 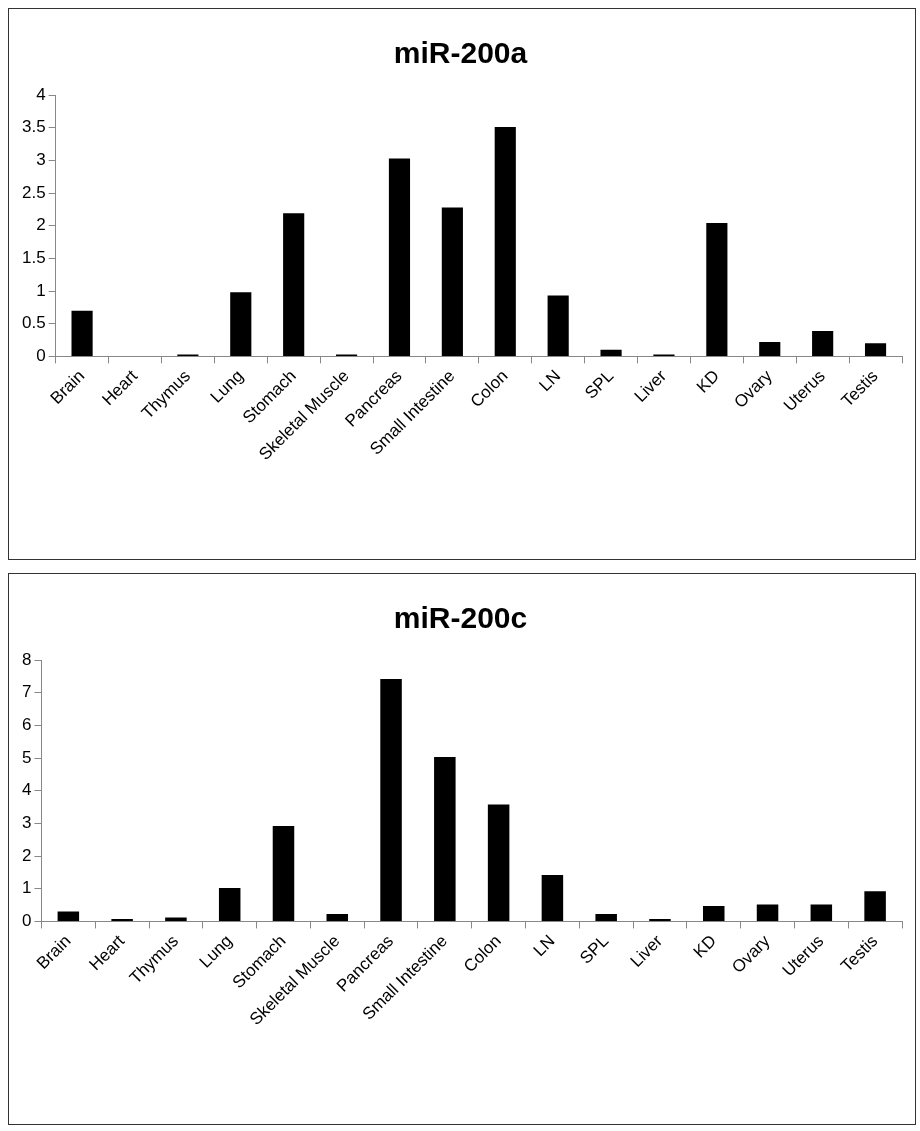 What do you see at coordinates (26, 725) in the screenshot?
I see `y-tick-label: 6` at bounding box center [26, 725].